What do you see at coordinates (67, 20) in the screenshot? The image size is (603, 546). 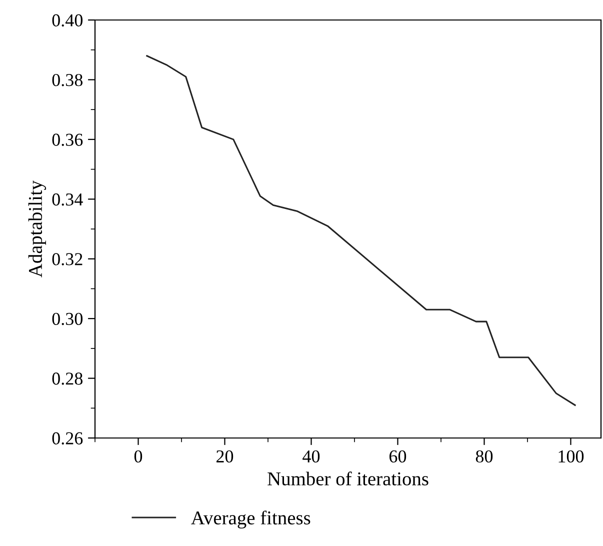 I see `y-tick-label: 0.40` at bounding box center [67, 20].